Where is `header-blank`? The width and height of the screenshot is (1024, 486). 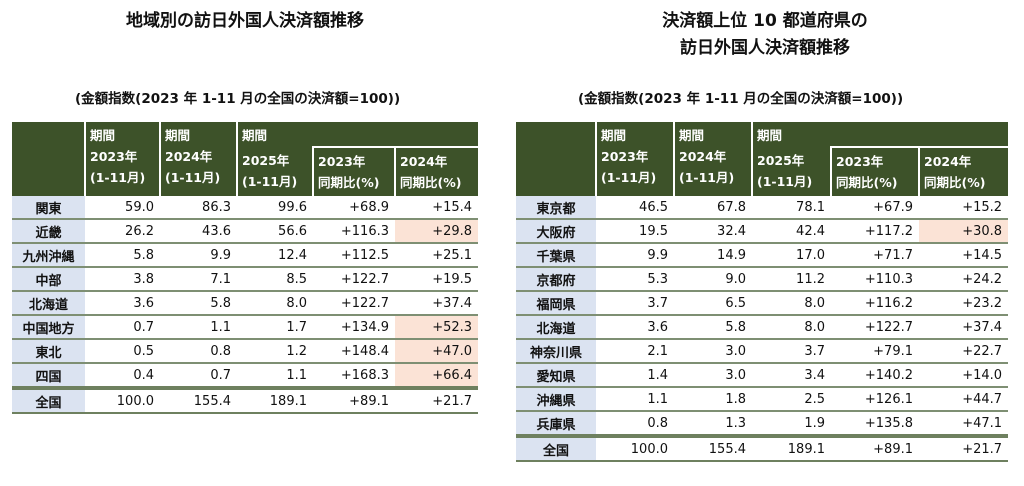
header-blank is located at coordinates (556, 159).